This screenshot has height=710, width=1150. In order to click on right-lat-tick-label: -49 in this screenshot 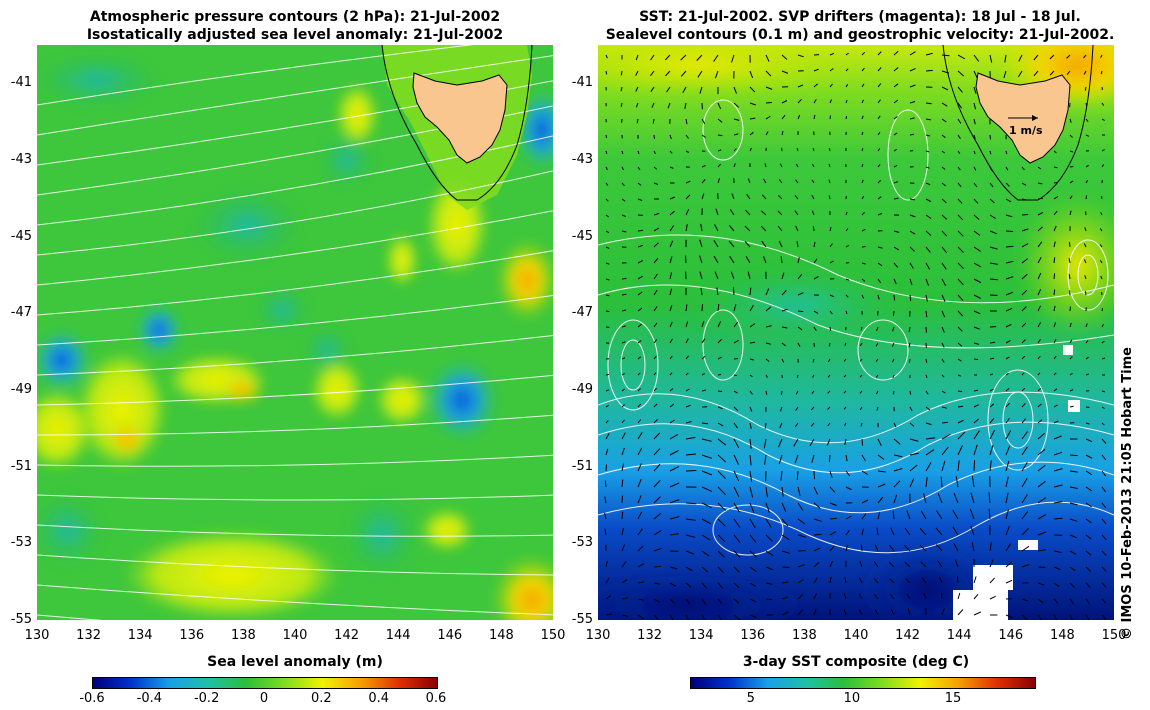, I will do `click(582, 389)`.